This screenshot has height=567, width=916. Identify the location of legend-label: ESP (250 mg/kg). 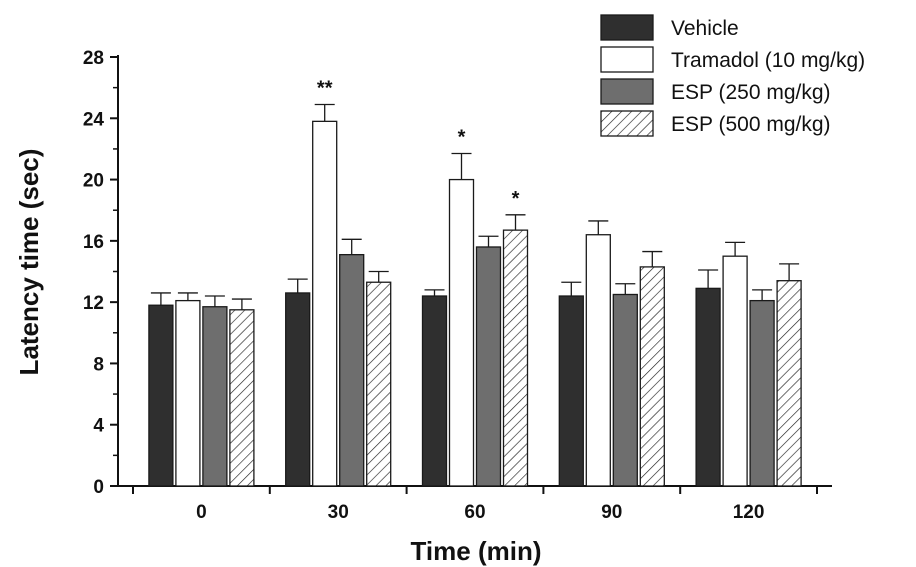
(751, 92).